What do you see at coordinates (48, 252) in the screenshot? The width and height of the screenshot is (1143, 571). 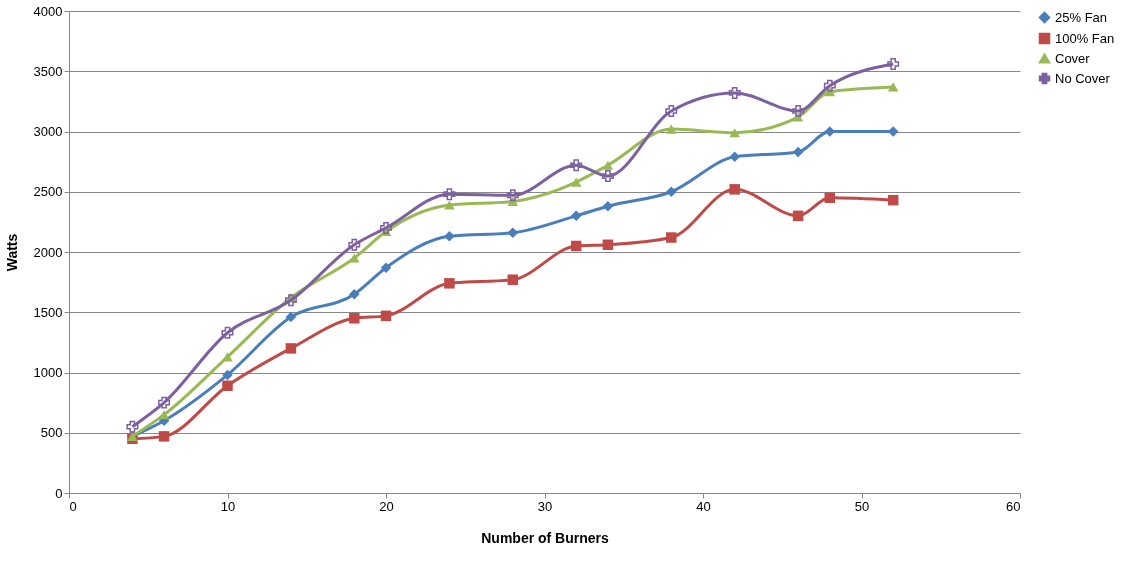 I see `y-tick-label: 2000` at bounding box center [48, 252].